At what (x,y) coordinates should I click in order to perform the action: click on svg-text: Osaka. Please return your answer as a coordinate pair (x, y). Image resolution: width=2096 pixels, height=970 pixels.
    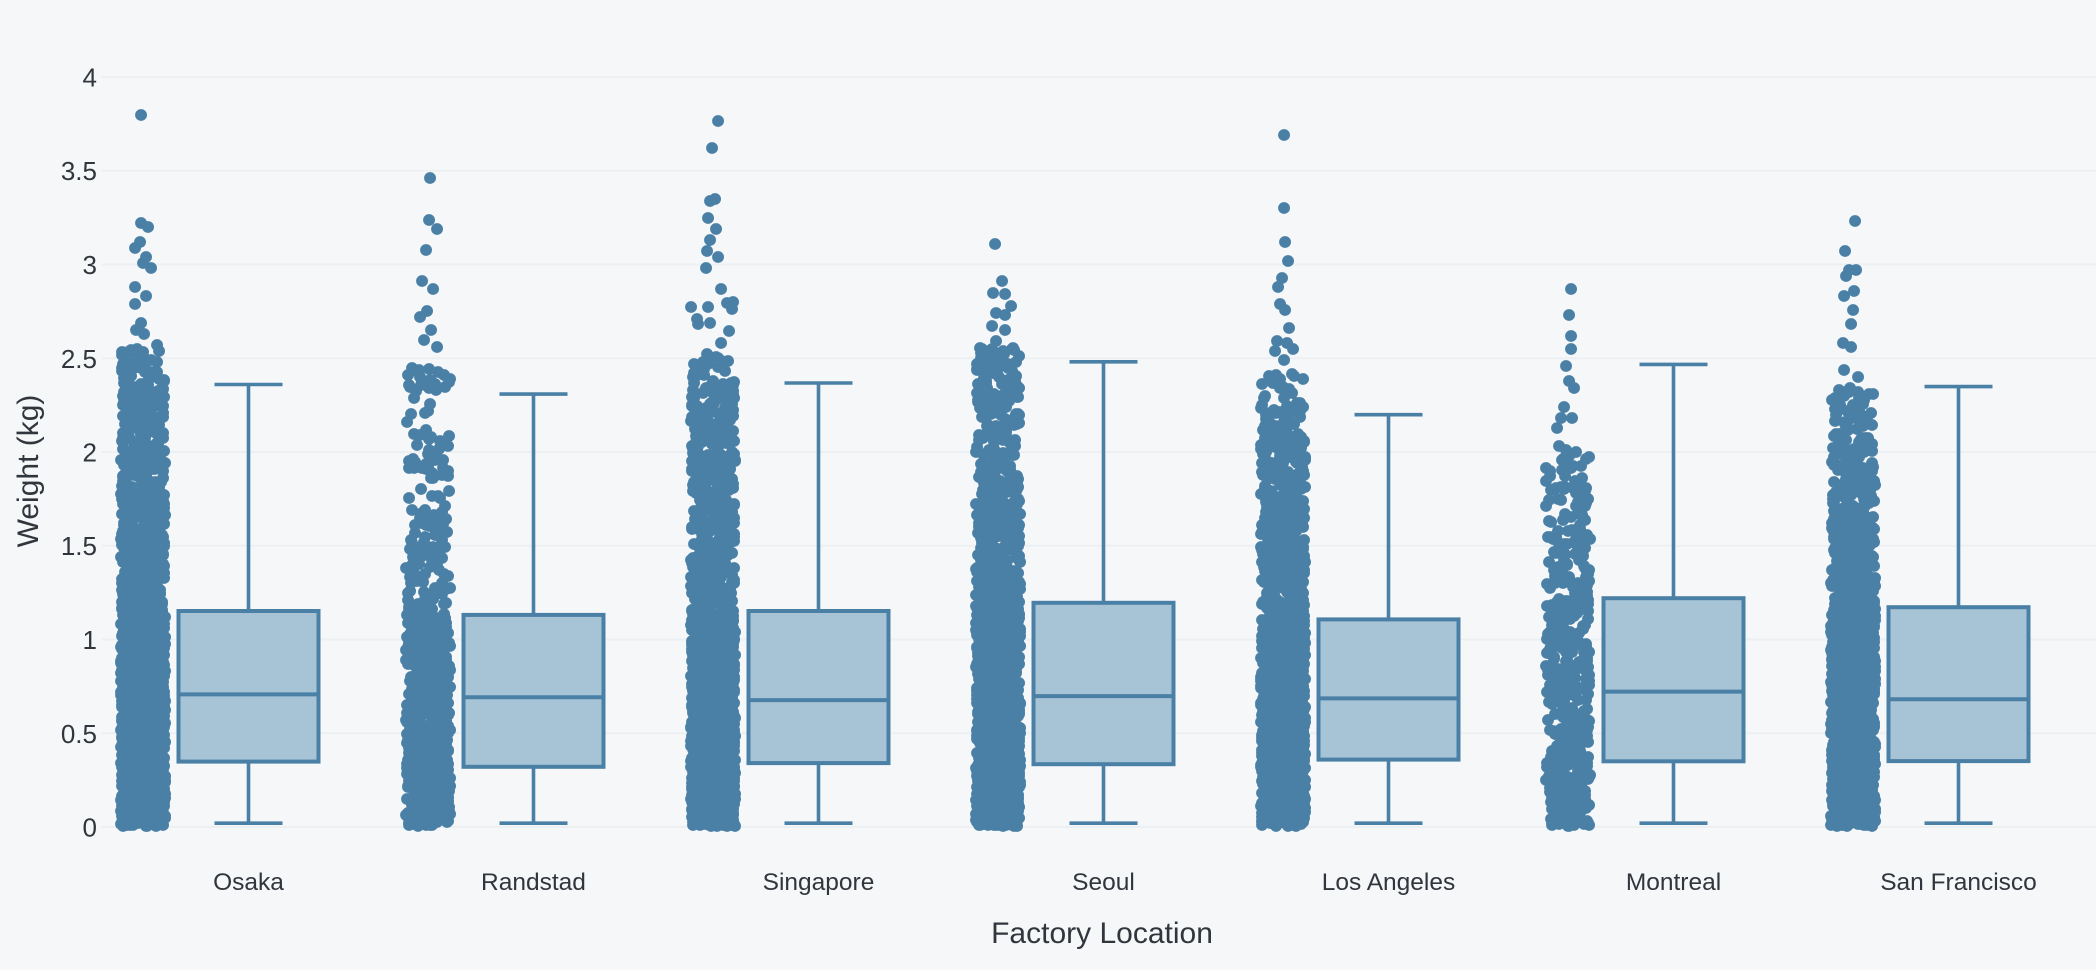
    Looking at the image, I should click on (248, 882).